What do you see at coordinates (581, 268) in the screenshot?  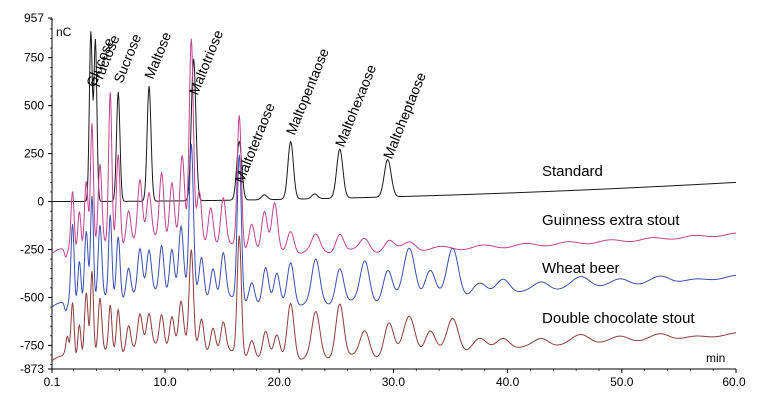 I see `series-label: Wheat beer` at bounding box center [581, 268].